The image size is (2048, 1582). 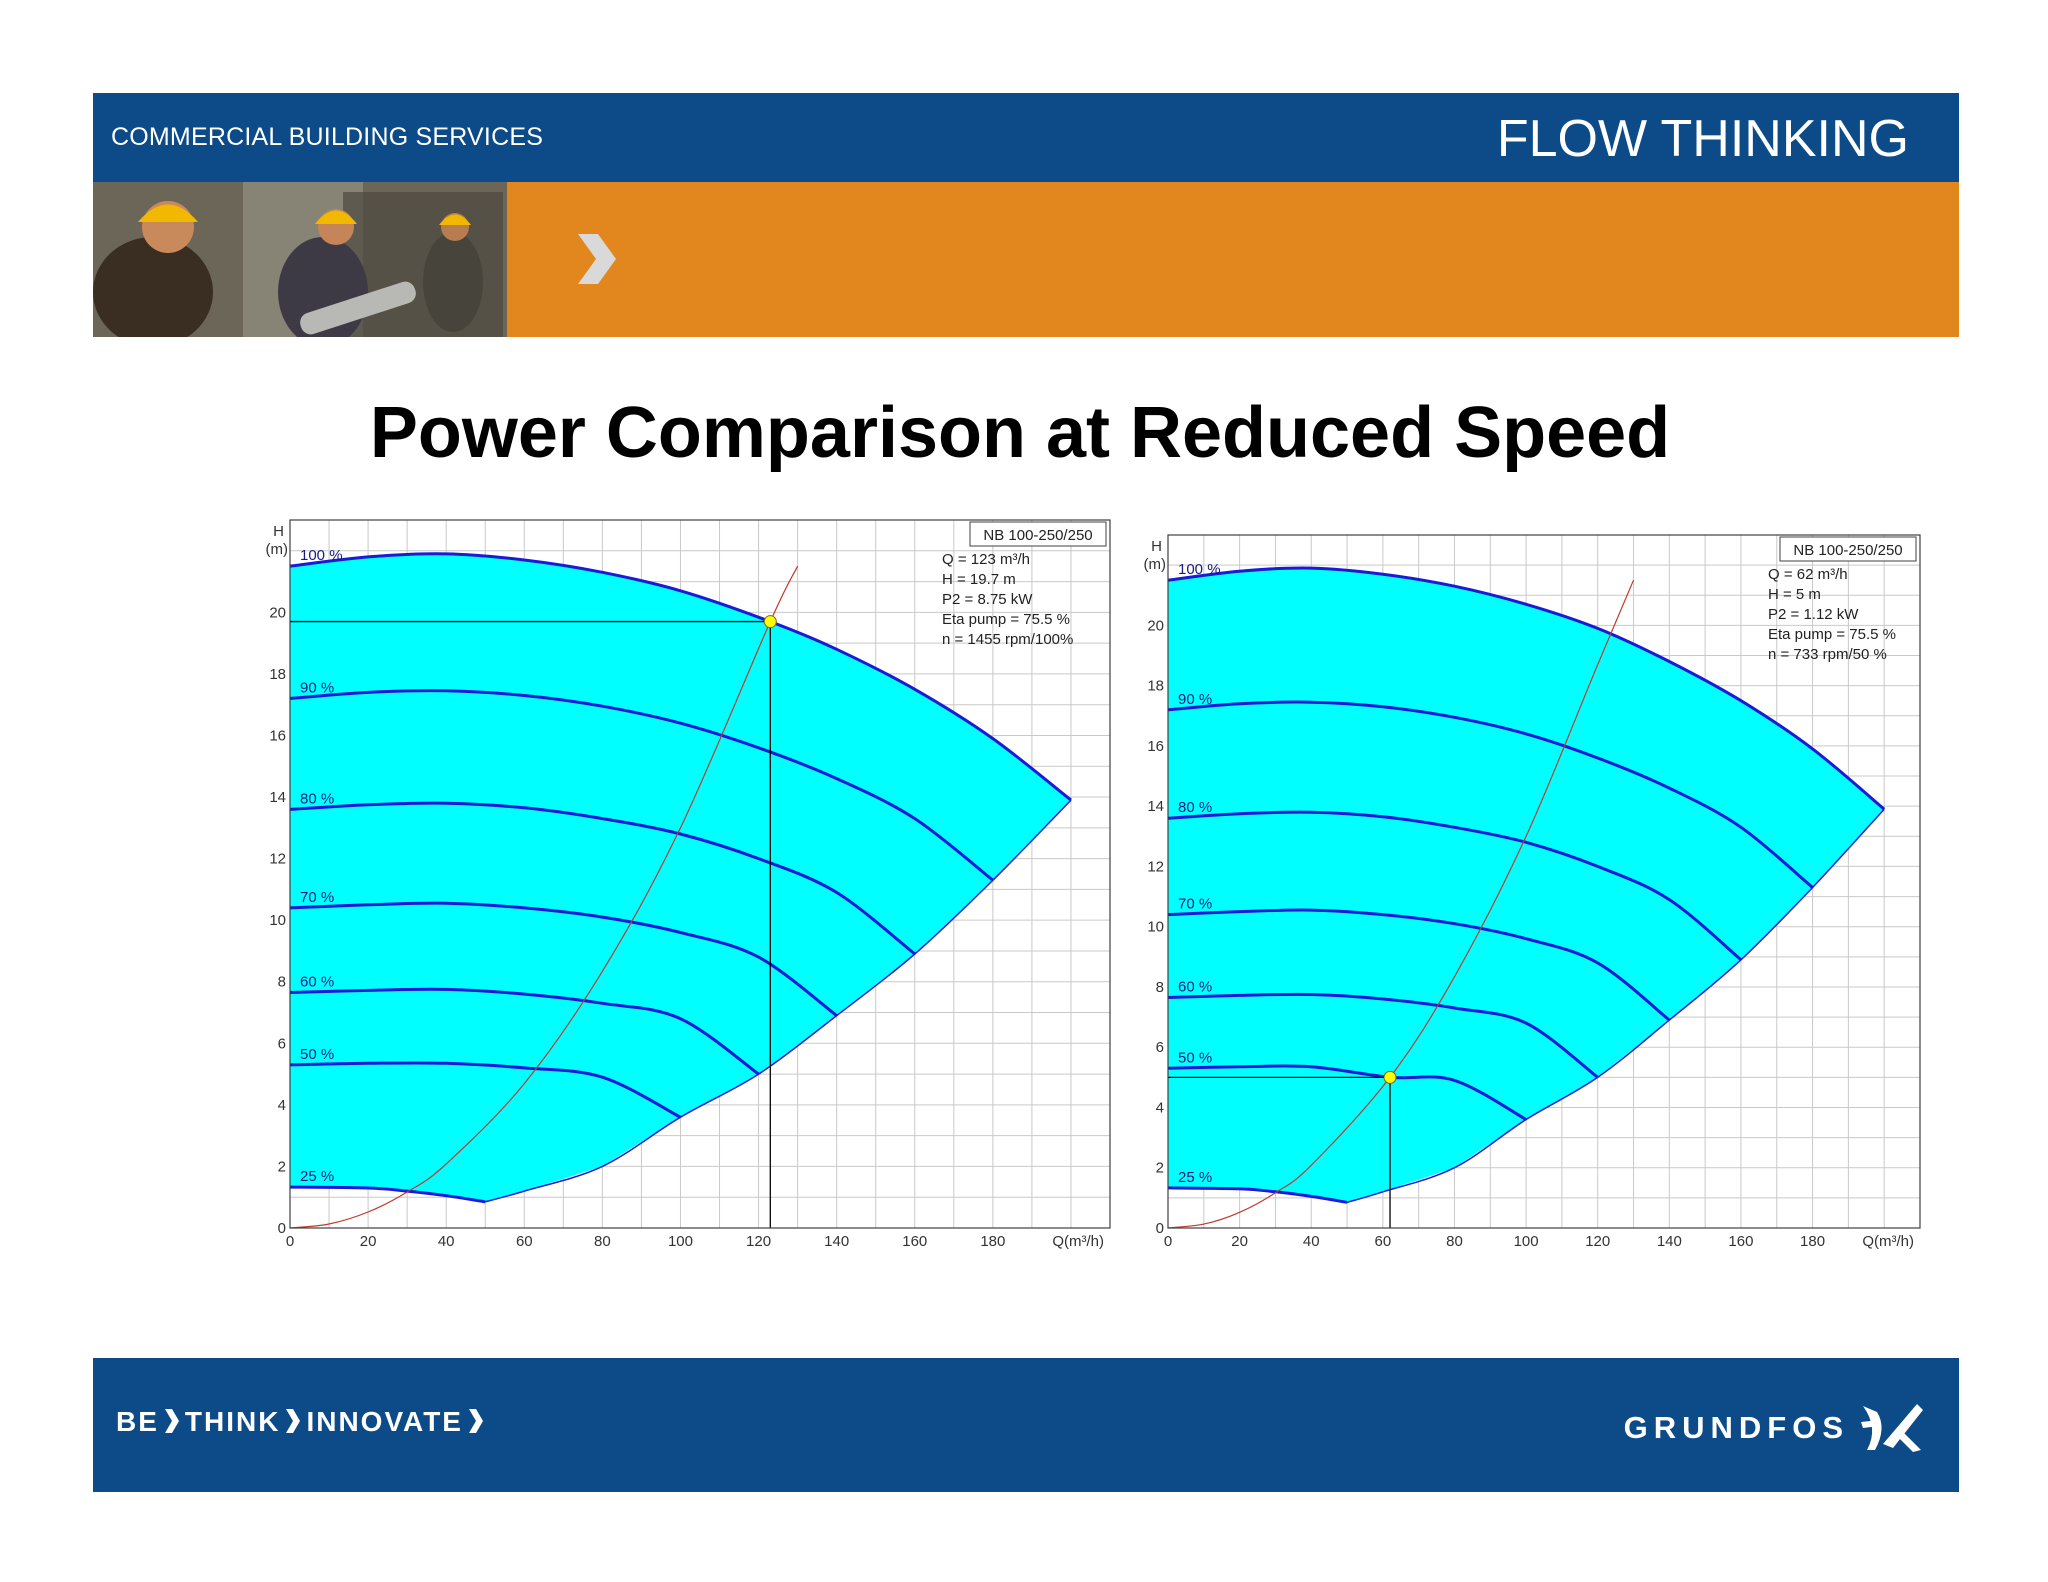 What do you see at coordinates (758, 1241) in the screenshot?
I see `x-tick-label: 120` at bounding box center [758, 1241].